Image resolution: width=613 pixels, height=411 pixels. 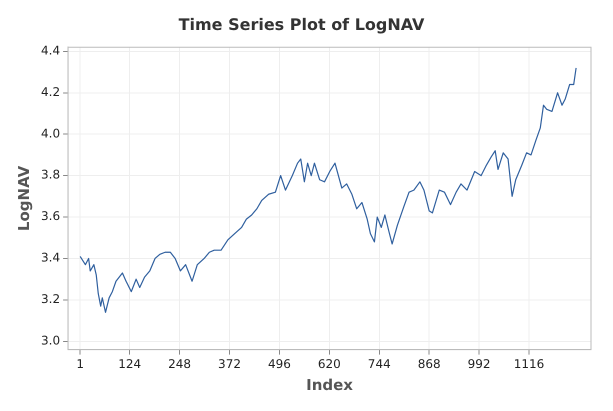 What do you see at coordinates (429, 363) in the screenshot?
I see `x-tick-label: 868` at bounding box center [429, 363].